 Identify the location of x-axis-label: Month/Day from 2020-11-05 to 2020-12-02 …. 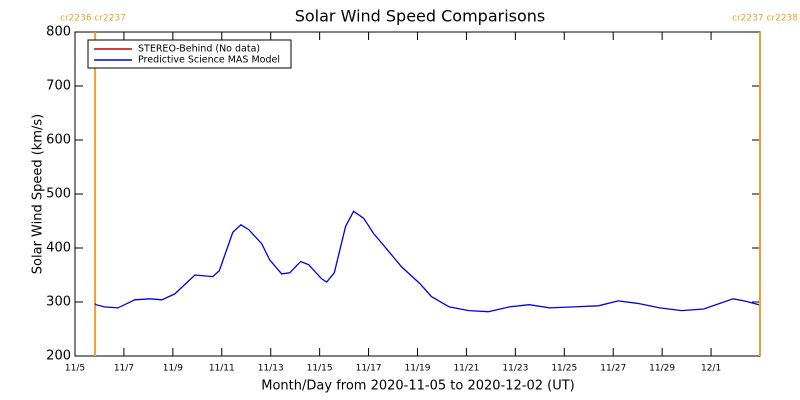
(417, 386).